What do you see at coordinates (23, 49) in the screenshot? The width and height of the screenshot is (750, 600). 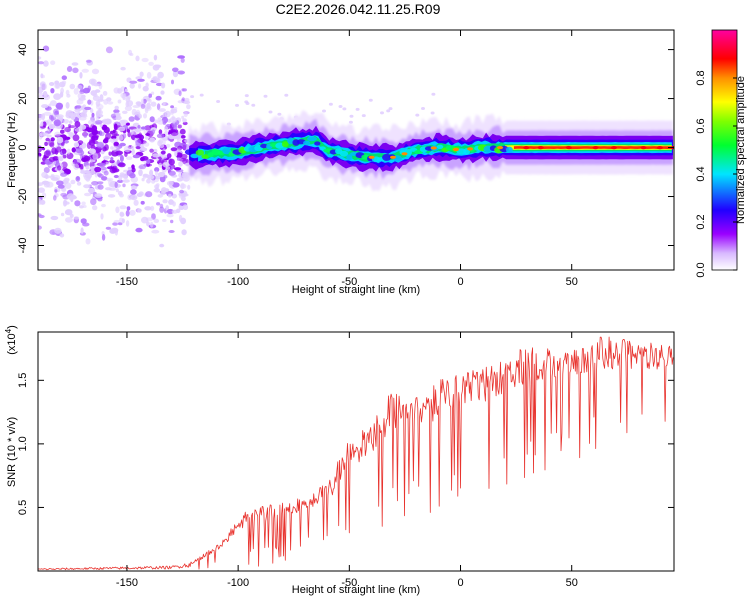 I see `spectrogram-y-tick-label: 40` at bounding box center [23, 49].